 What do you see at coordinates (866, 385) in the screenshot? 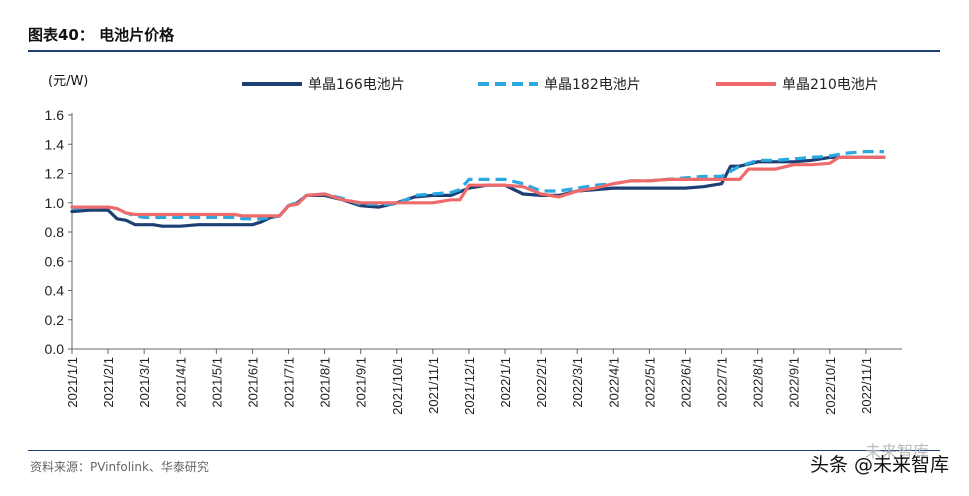
I see `x-tick-label: 2022/11/1` at bounding box center [866, 385].